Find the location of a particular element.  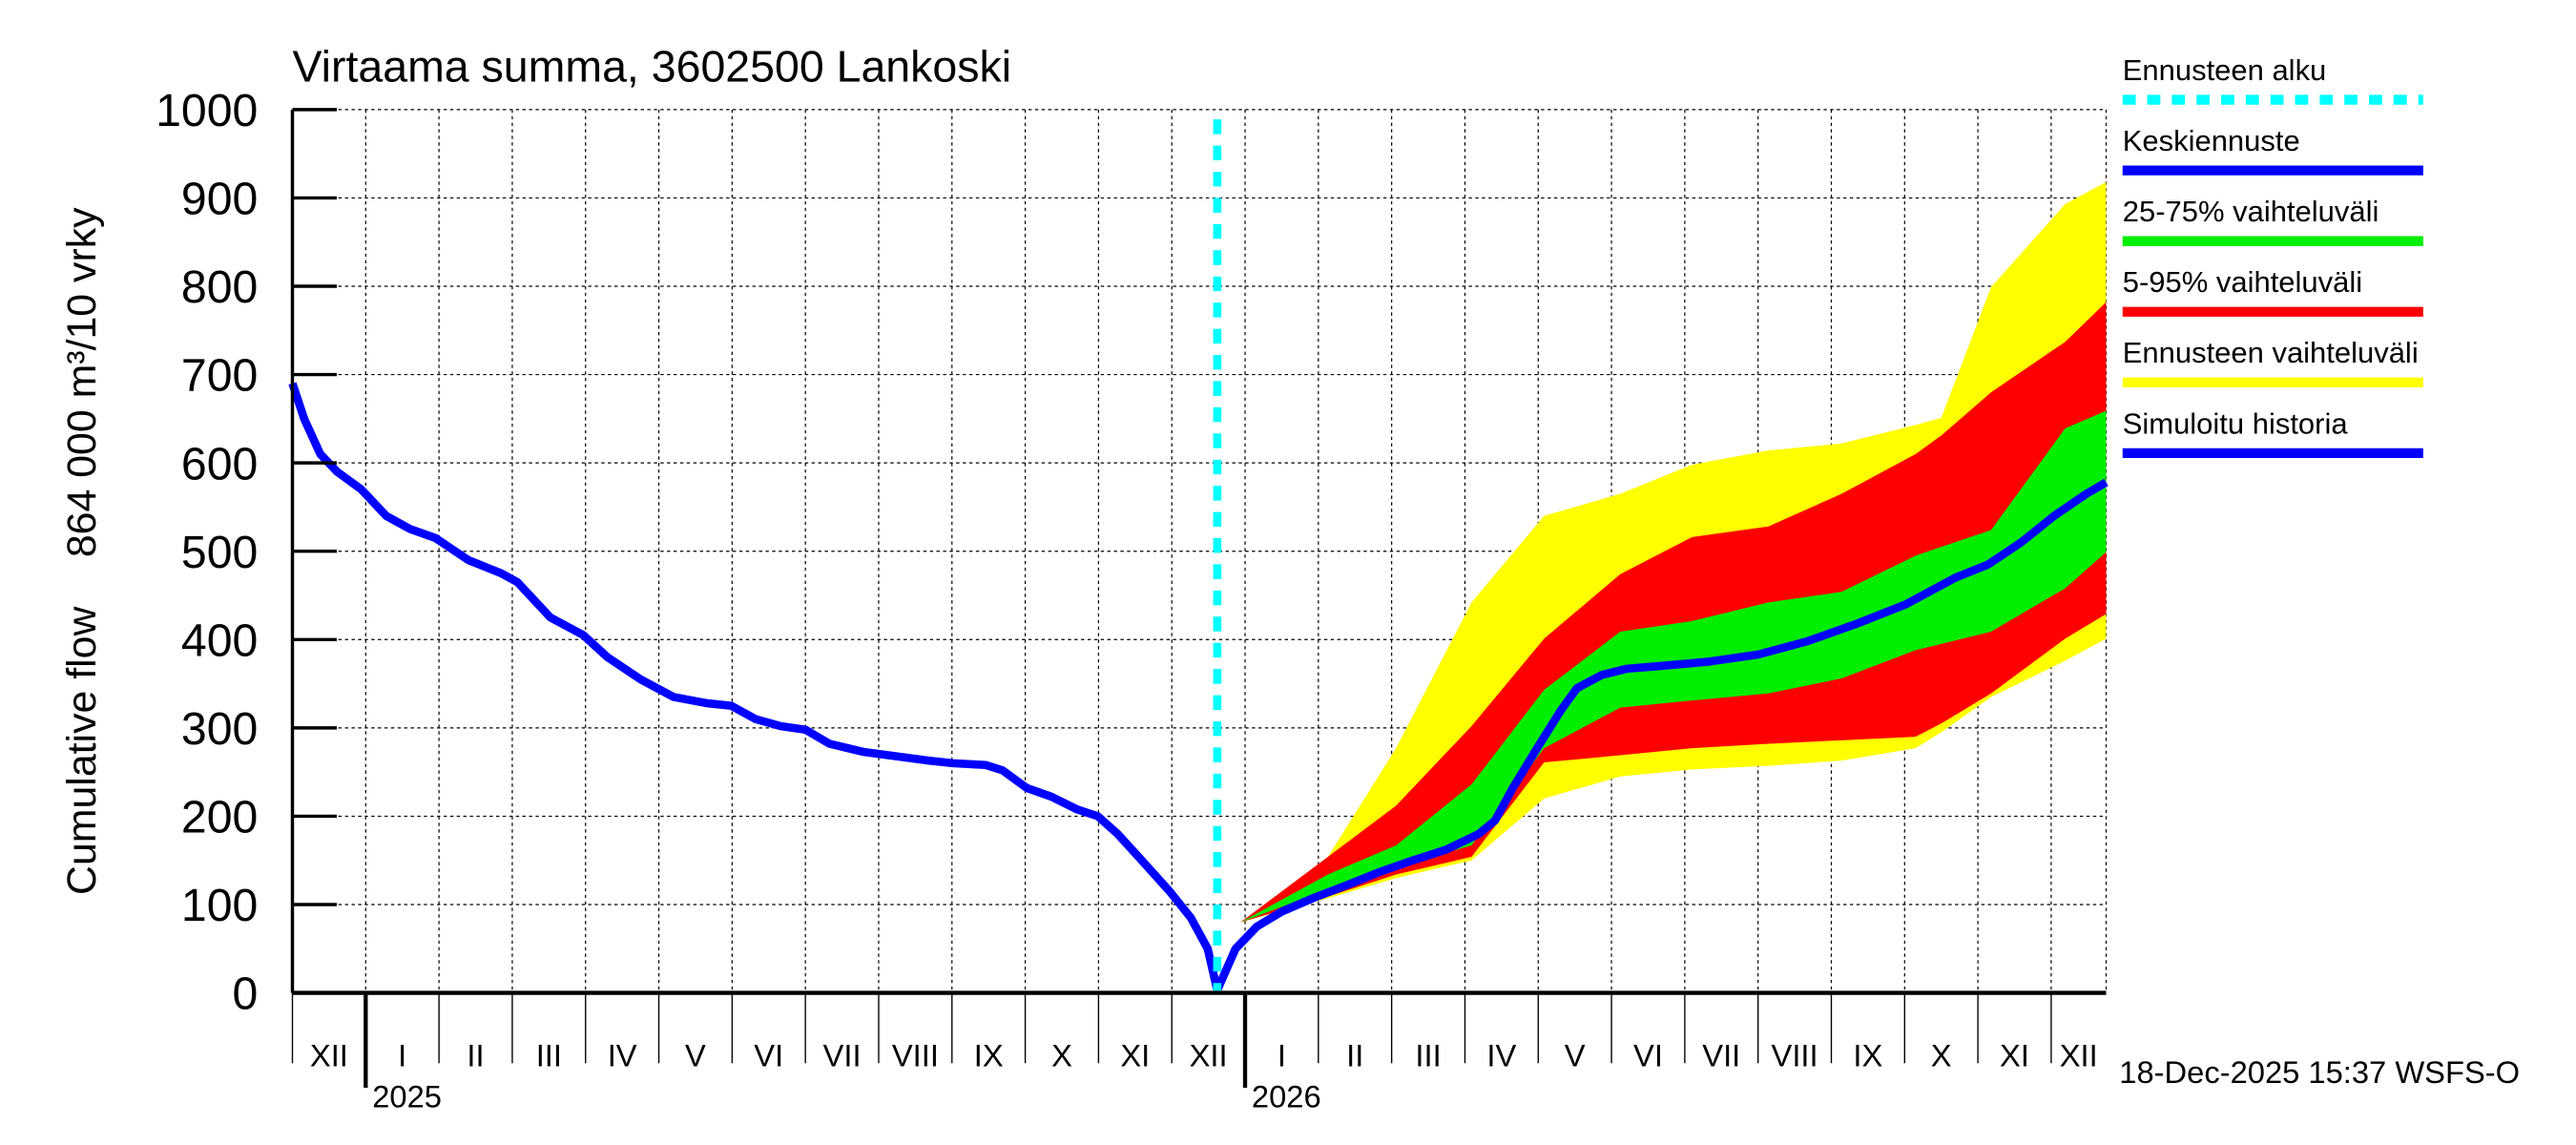

legend-label: 25-75% vaihteluväli is located at coordinates (2251, 212).